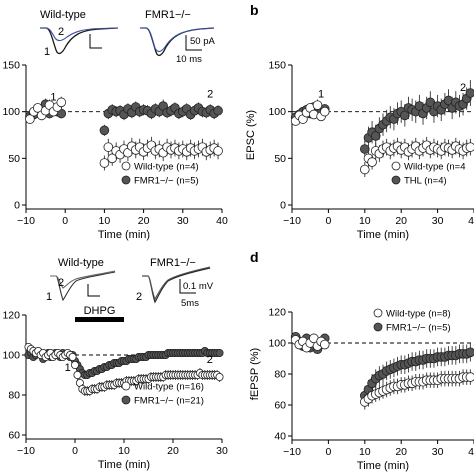  Describe the element at coordinates (99, 319) in the screenshot. I see `drug-application-bar` at that location.